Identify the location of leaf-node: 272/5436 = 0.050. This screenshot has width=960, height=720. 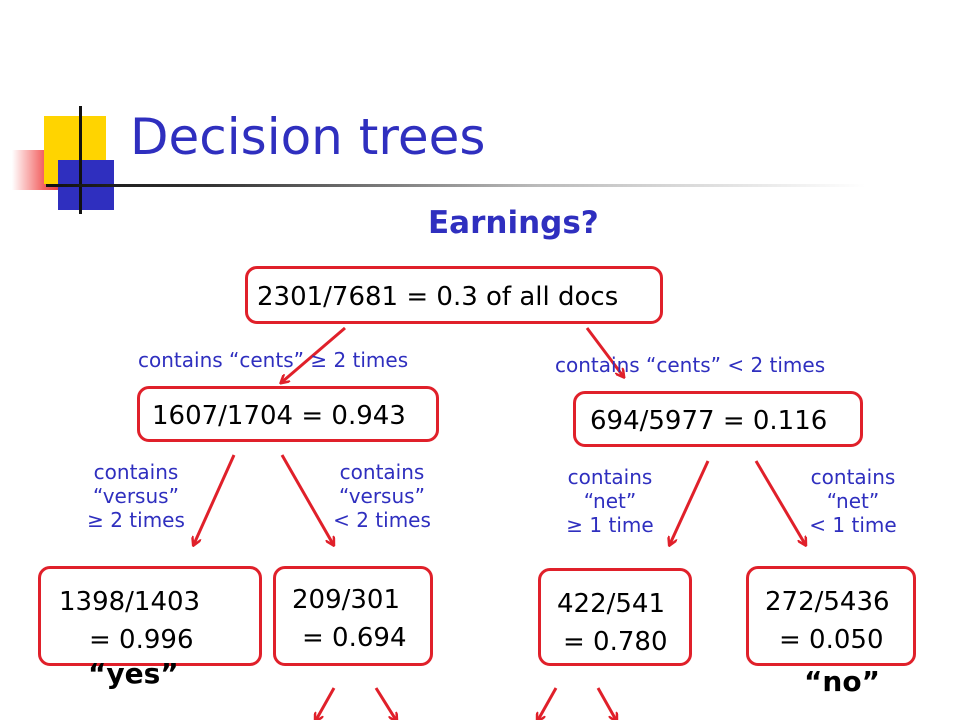
(831, 616).